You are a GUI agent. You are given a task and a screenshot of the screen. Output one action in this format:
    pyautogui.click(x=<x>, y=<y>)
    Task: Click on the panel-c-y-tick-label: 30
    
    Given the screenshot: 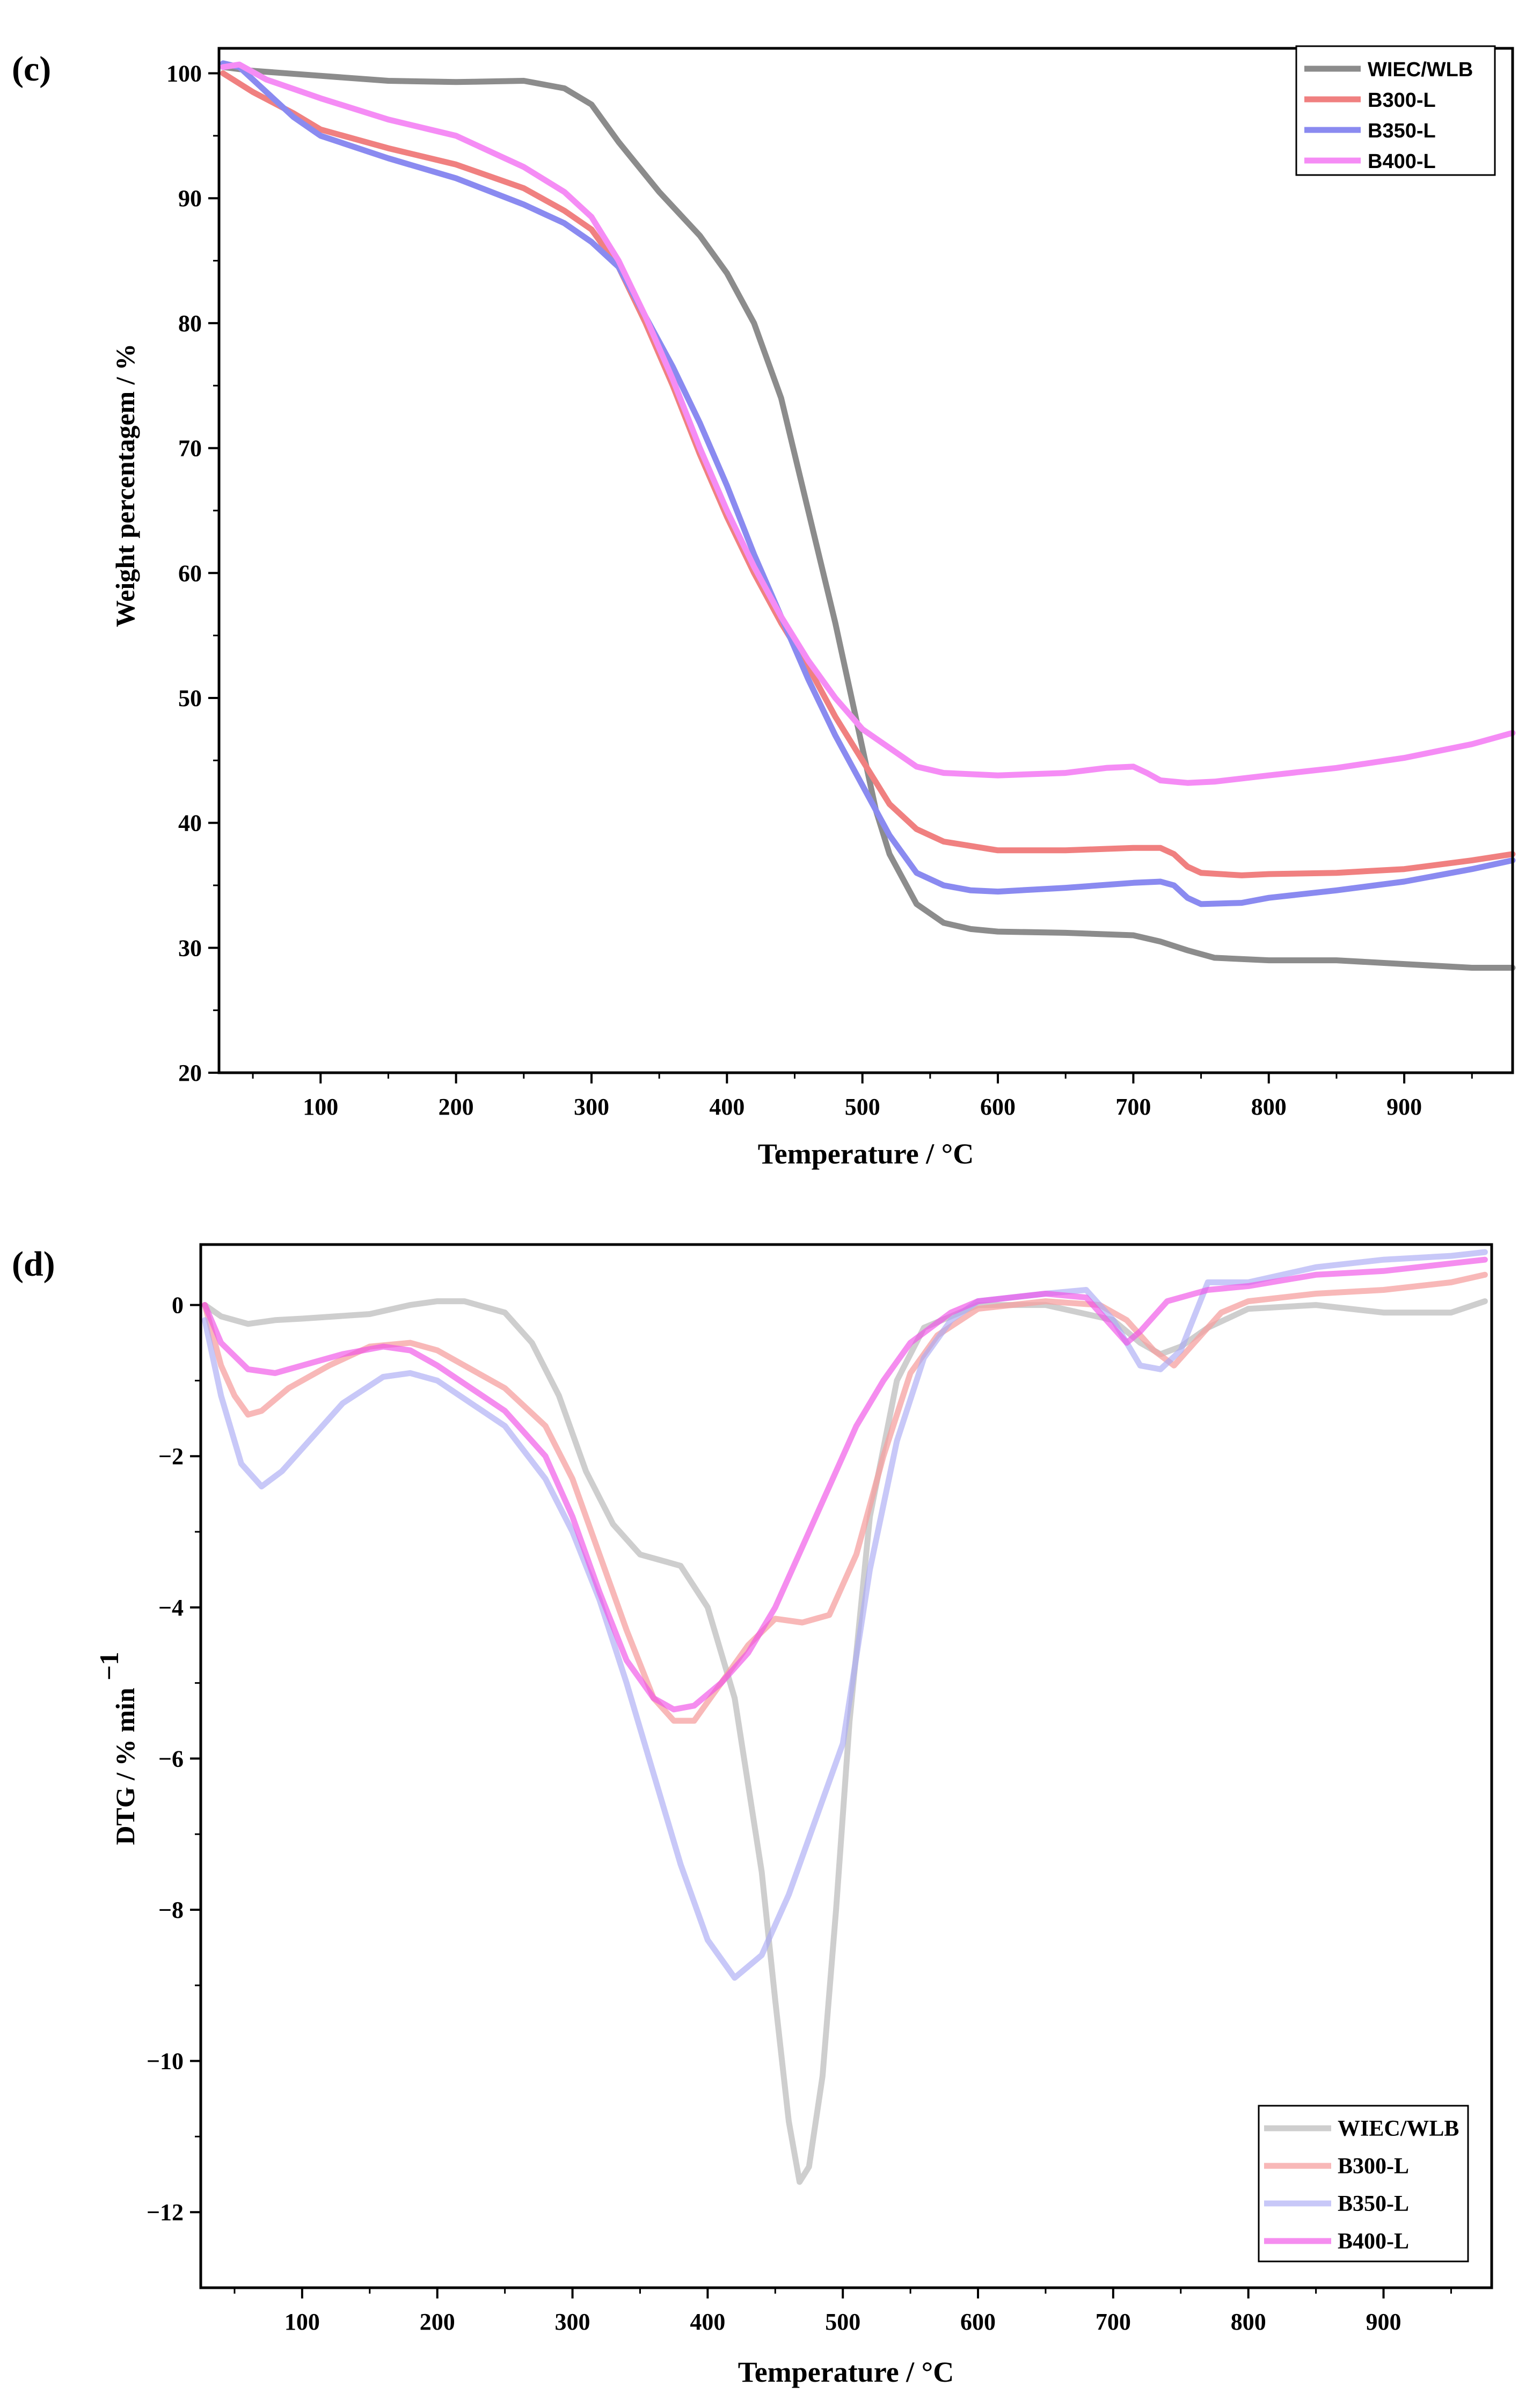 What is the action you would take?
    pyautogui.click(x=190, y=948)
    